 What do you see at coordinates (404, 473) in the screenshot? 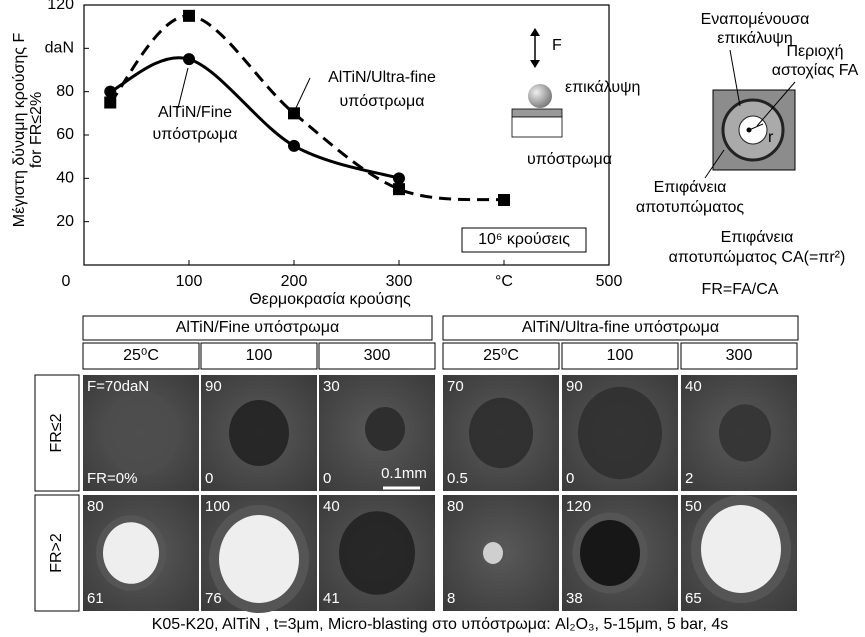
I see `scale-label: 0.1mm` at bounding box center [404, 473].